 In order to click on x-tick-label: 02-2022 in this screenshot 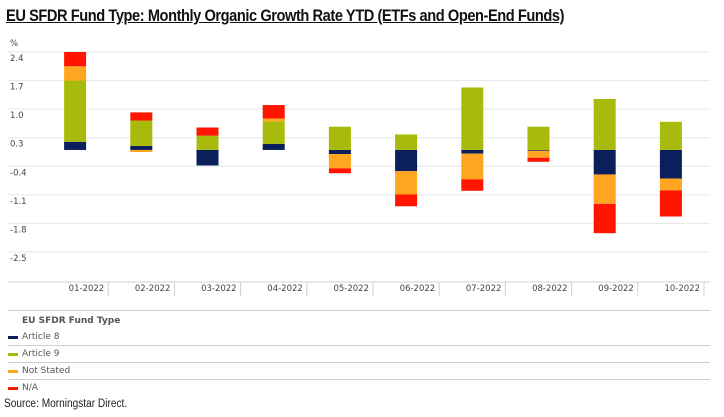, I will do `click(153, 289)`.